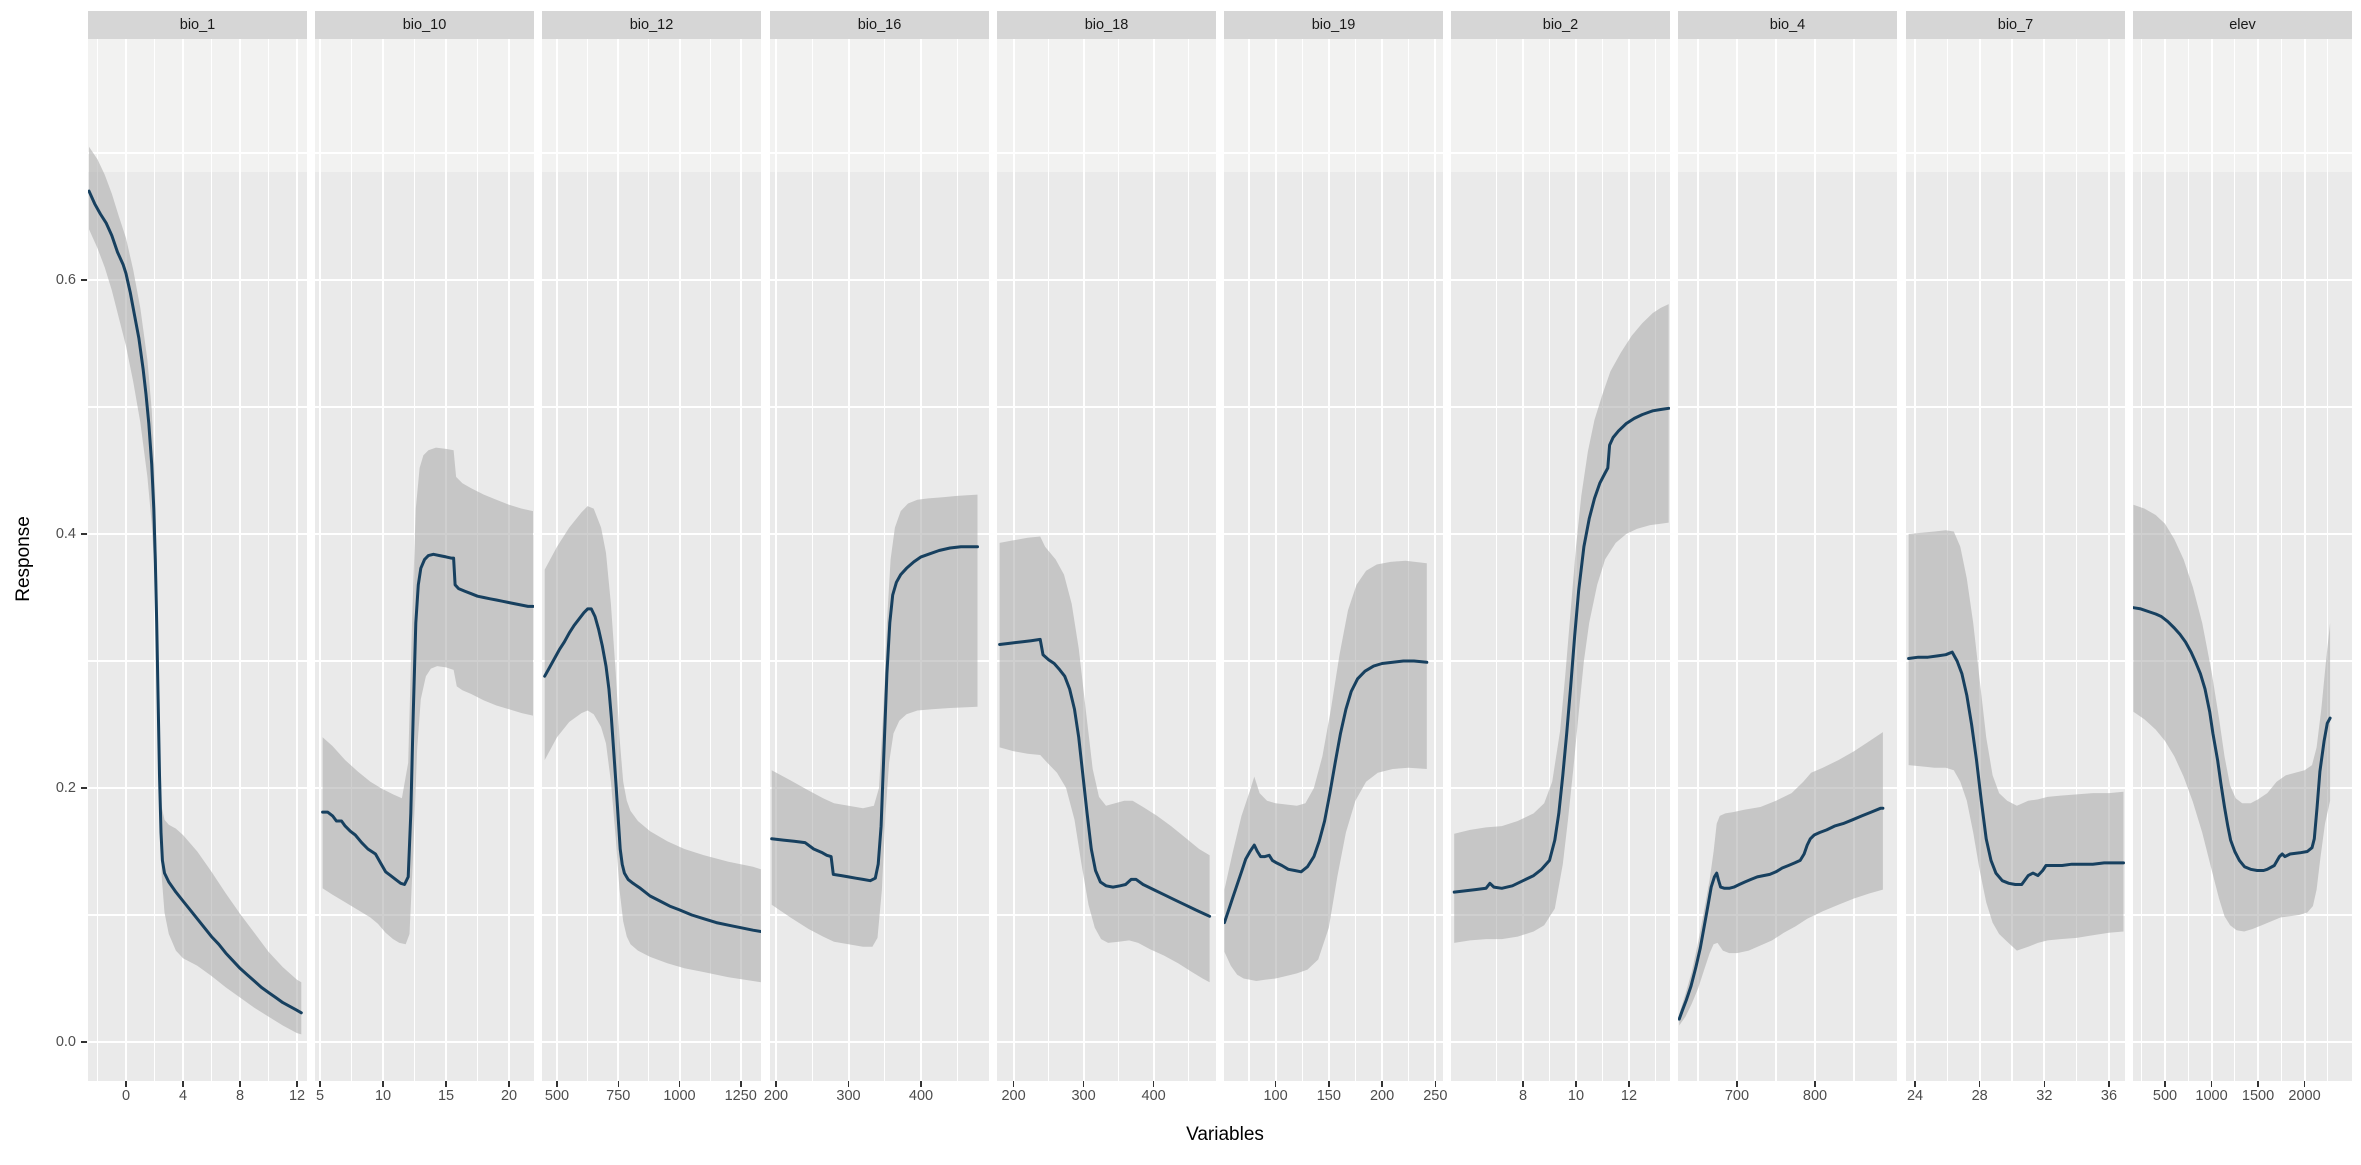 This screenshot has width=2361, height=1165. What do you see at coordinates (197, 25) in the screenshot?
I see `facet-strip: bio_1` at bounding box center [197, 25].